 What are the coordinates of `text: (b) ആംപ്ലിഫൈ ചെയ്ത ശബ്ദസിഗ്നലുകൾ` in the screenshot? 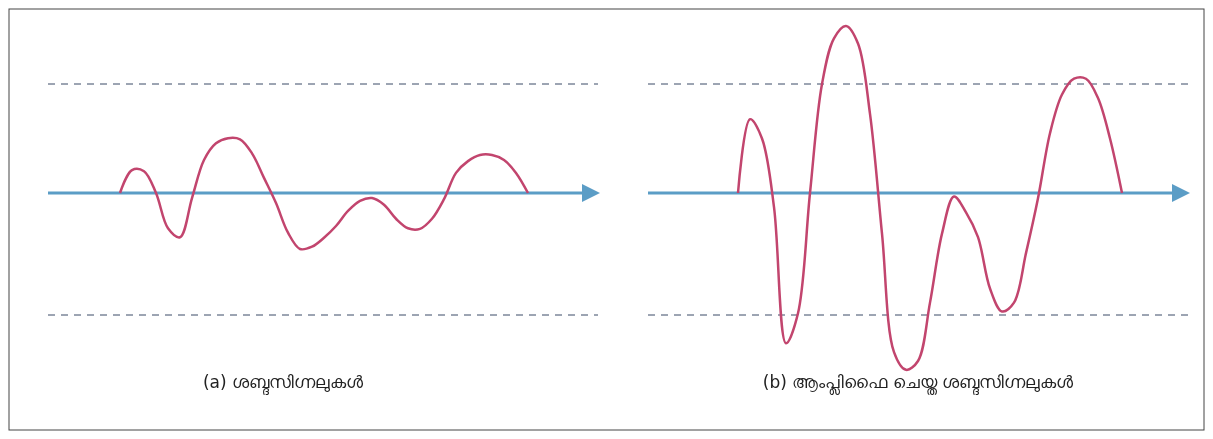 It's located at (918, 384).